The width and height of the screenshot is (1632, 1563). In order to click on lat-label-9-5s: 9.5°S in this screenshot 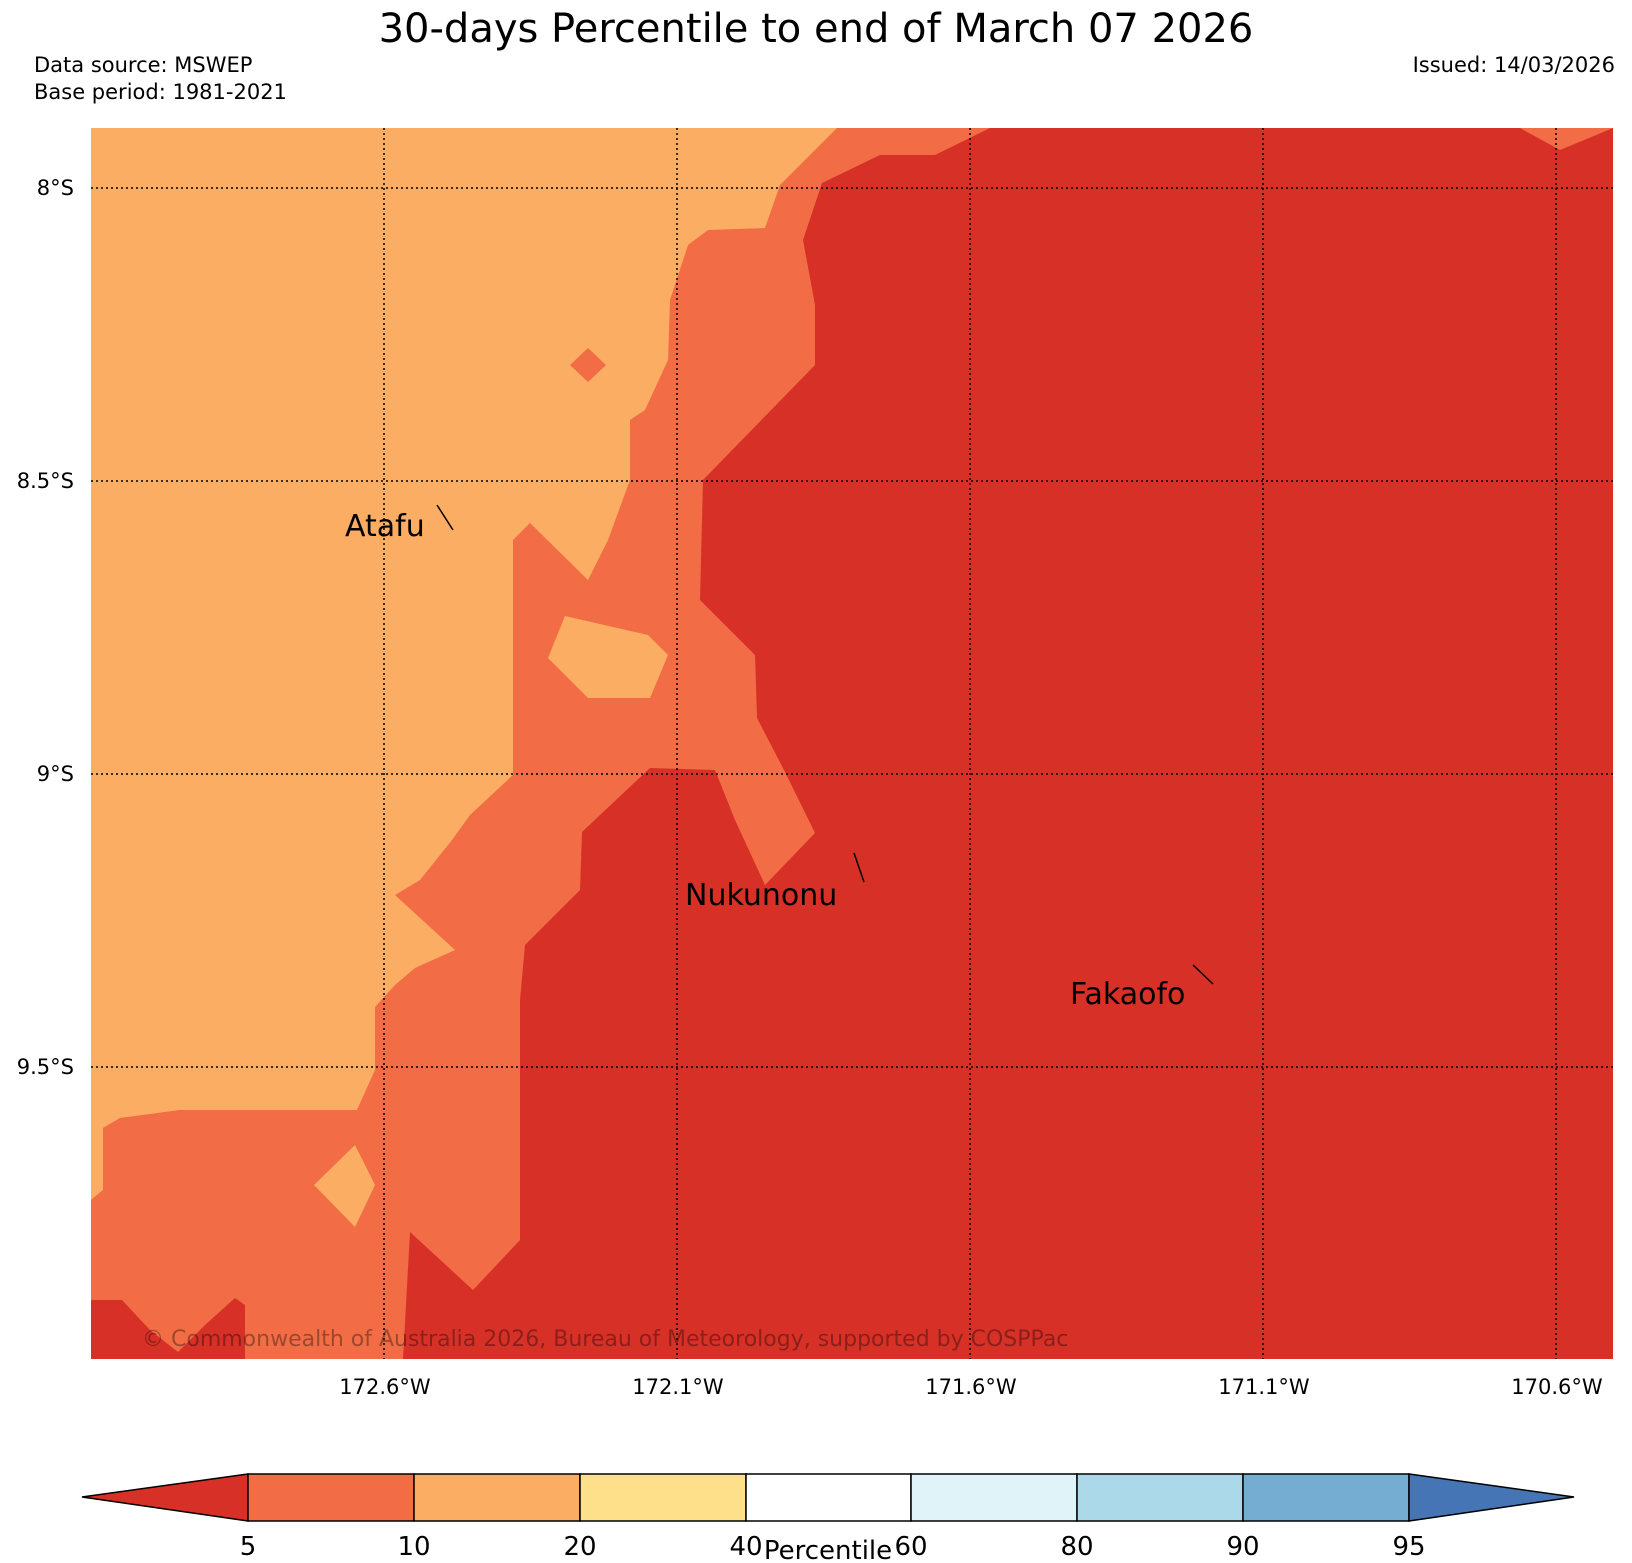, I will do `click(45, 1067)`.